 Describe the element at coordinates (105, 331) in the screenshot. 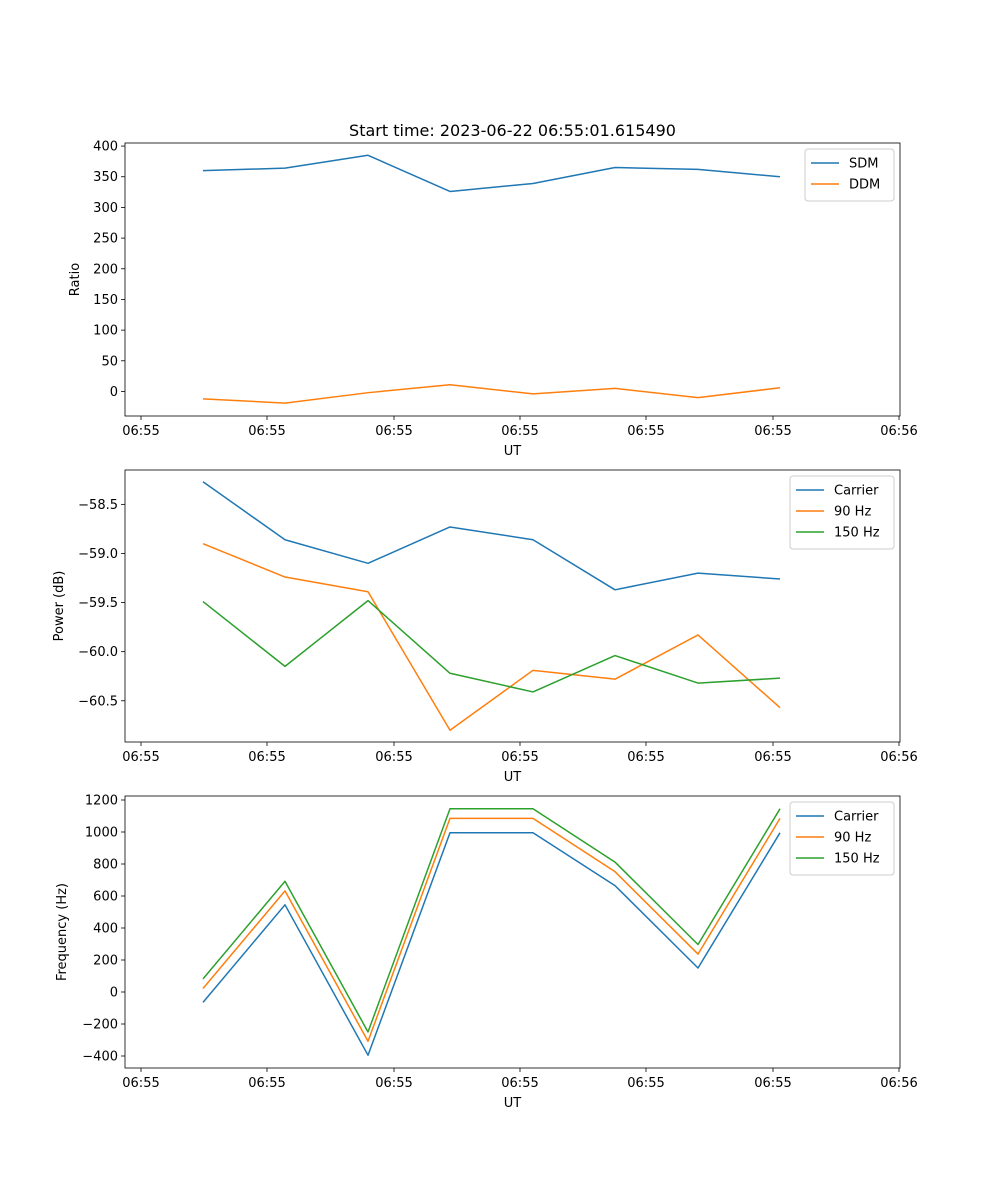

I see `y-tick-label: 100` at that location.